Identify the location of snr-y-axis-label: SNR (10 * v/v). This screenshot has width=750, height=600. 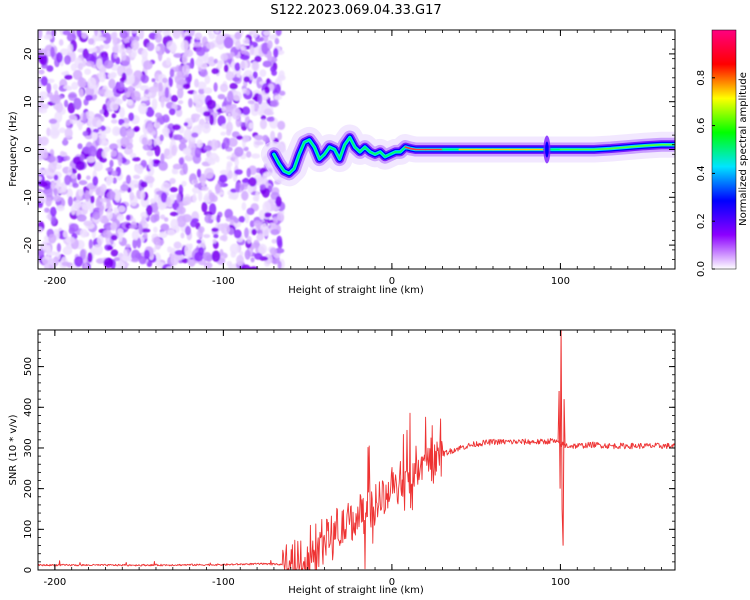
(13, 449).